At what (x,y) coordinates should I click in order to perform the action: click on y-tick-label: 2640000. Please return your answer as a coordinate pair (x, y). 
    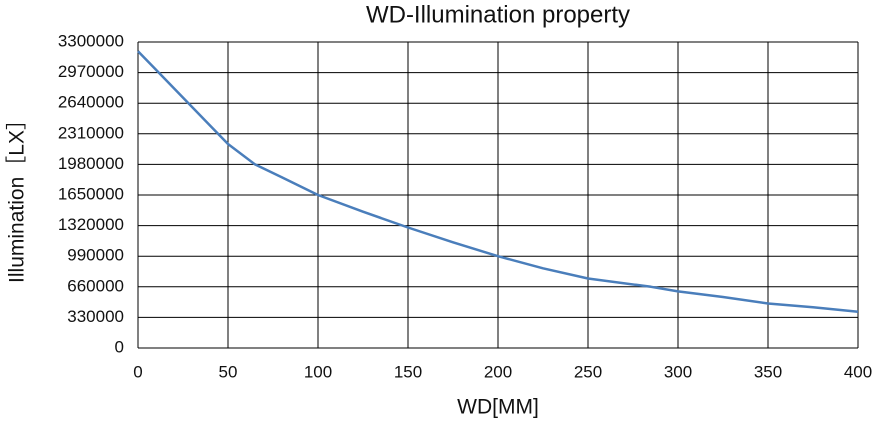
    Looking at the image, I should click on (91, 102).